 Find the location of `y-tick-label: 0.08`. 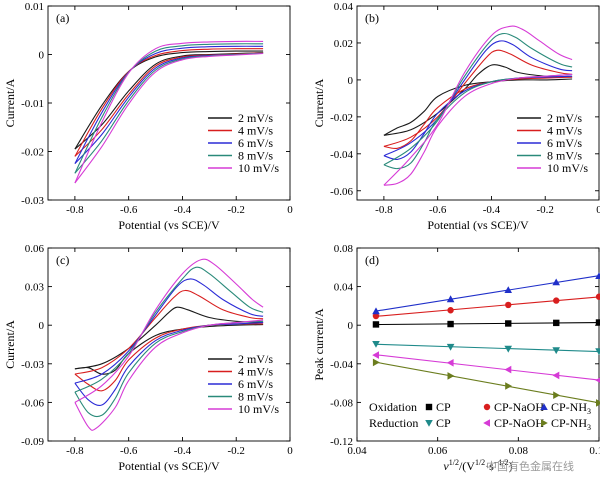

y-tick-label: 0.08 is located at coordinates (344, 249).